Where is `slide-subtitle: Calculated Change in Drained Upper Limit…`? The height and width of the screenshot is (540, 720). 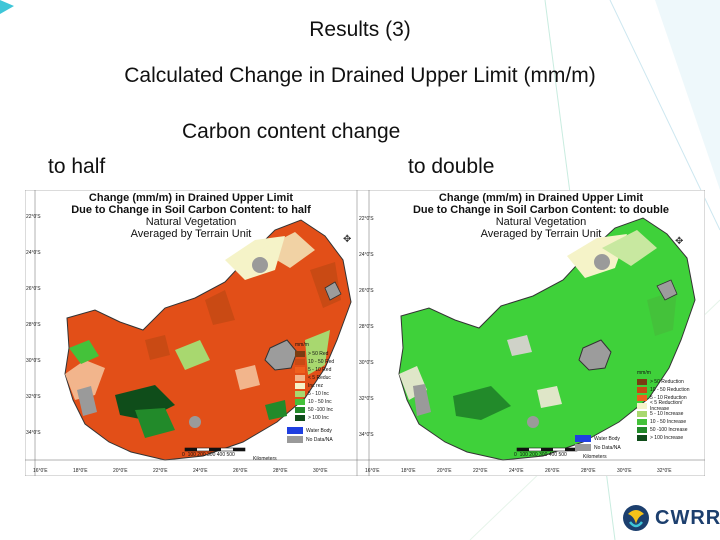
slide-subtitle: Calculated Change in Drained Upper Limit… is located at coordinates (360, 75).